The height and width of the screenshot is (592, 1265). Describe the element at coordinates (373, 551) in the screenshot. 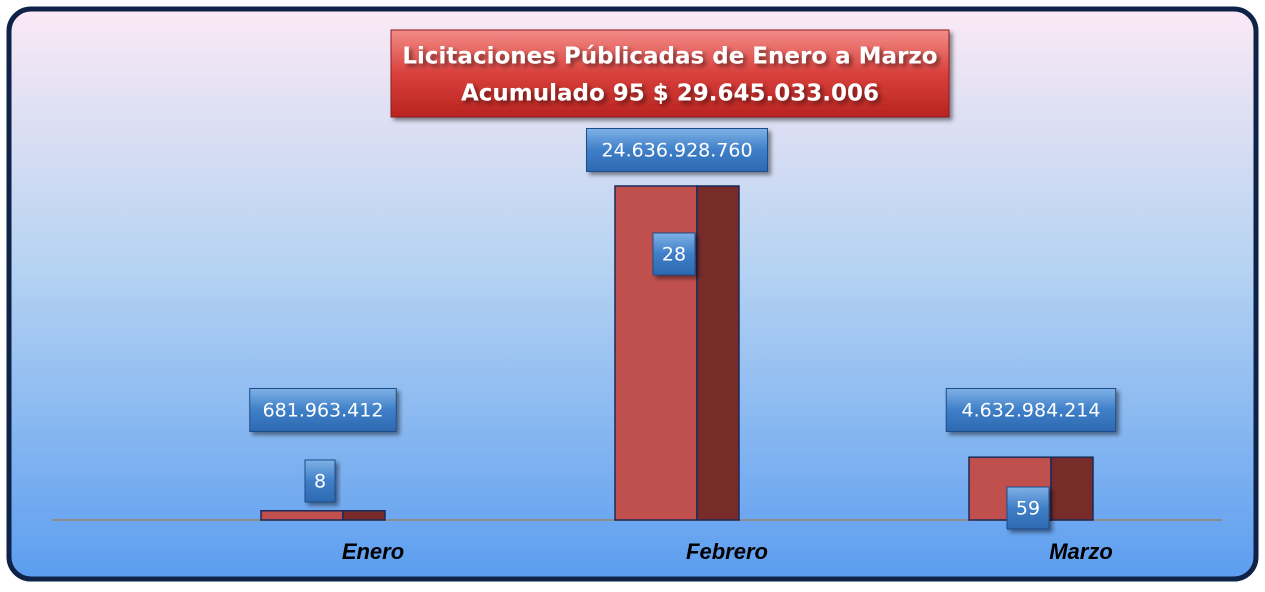

I see `x-tick-label: Enero` at that location.